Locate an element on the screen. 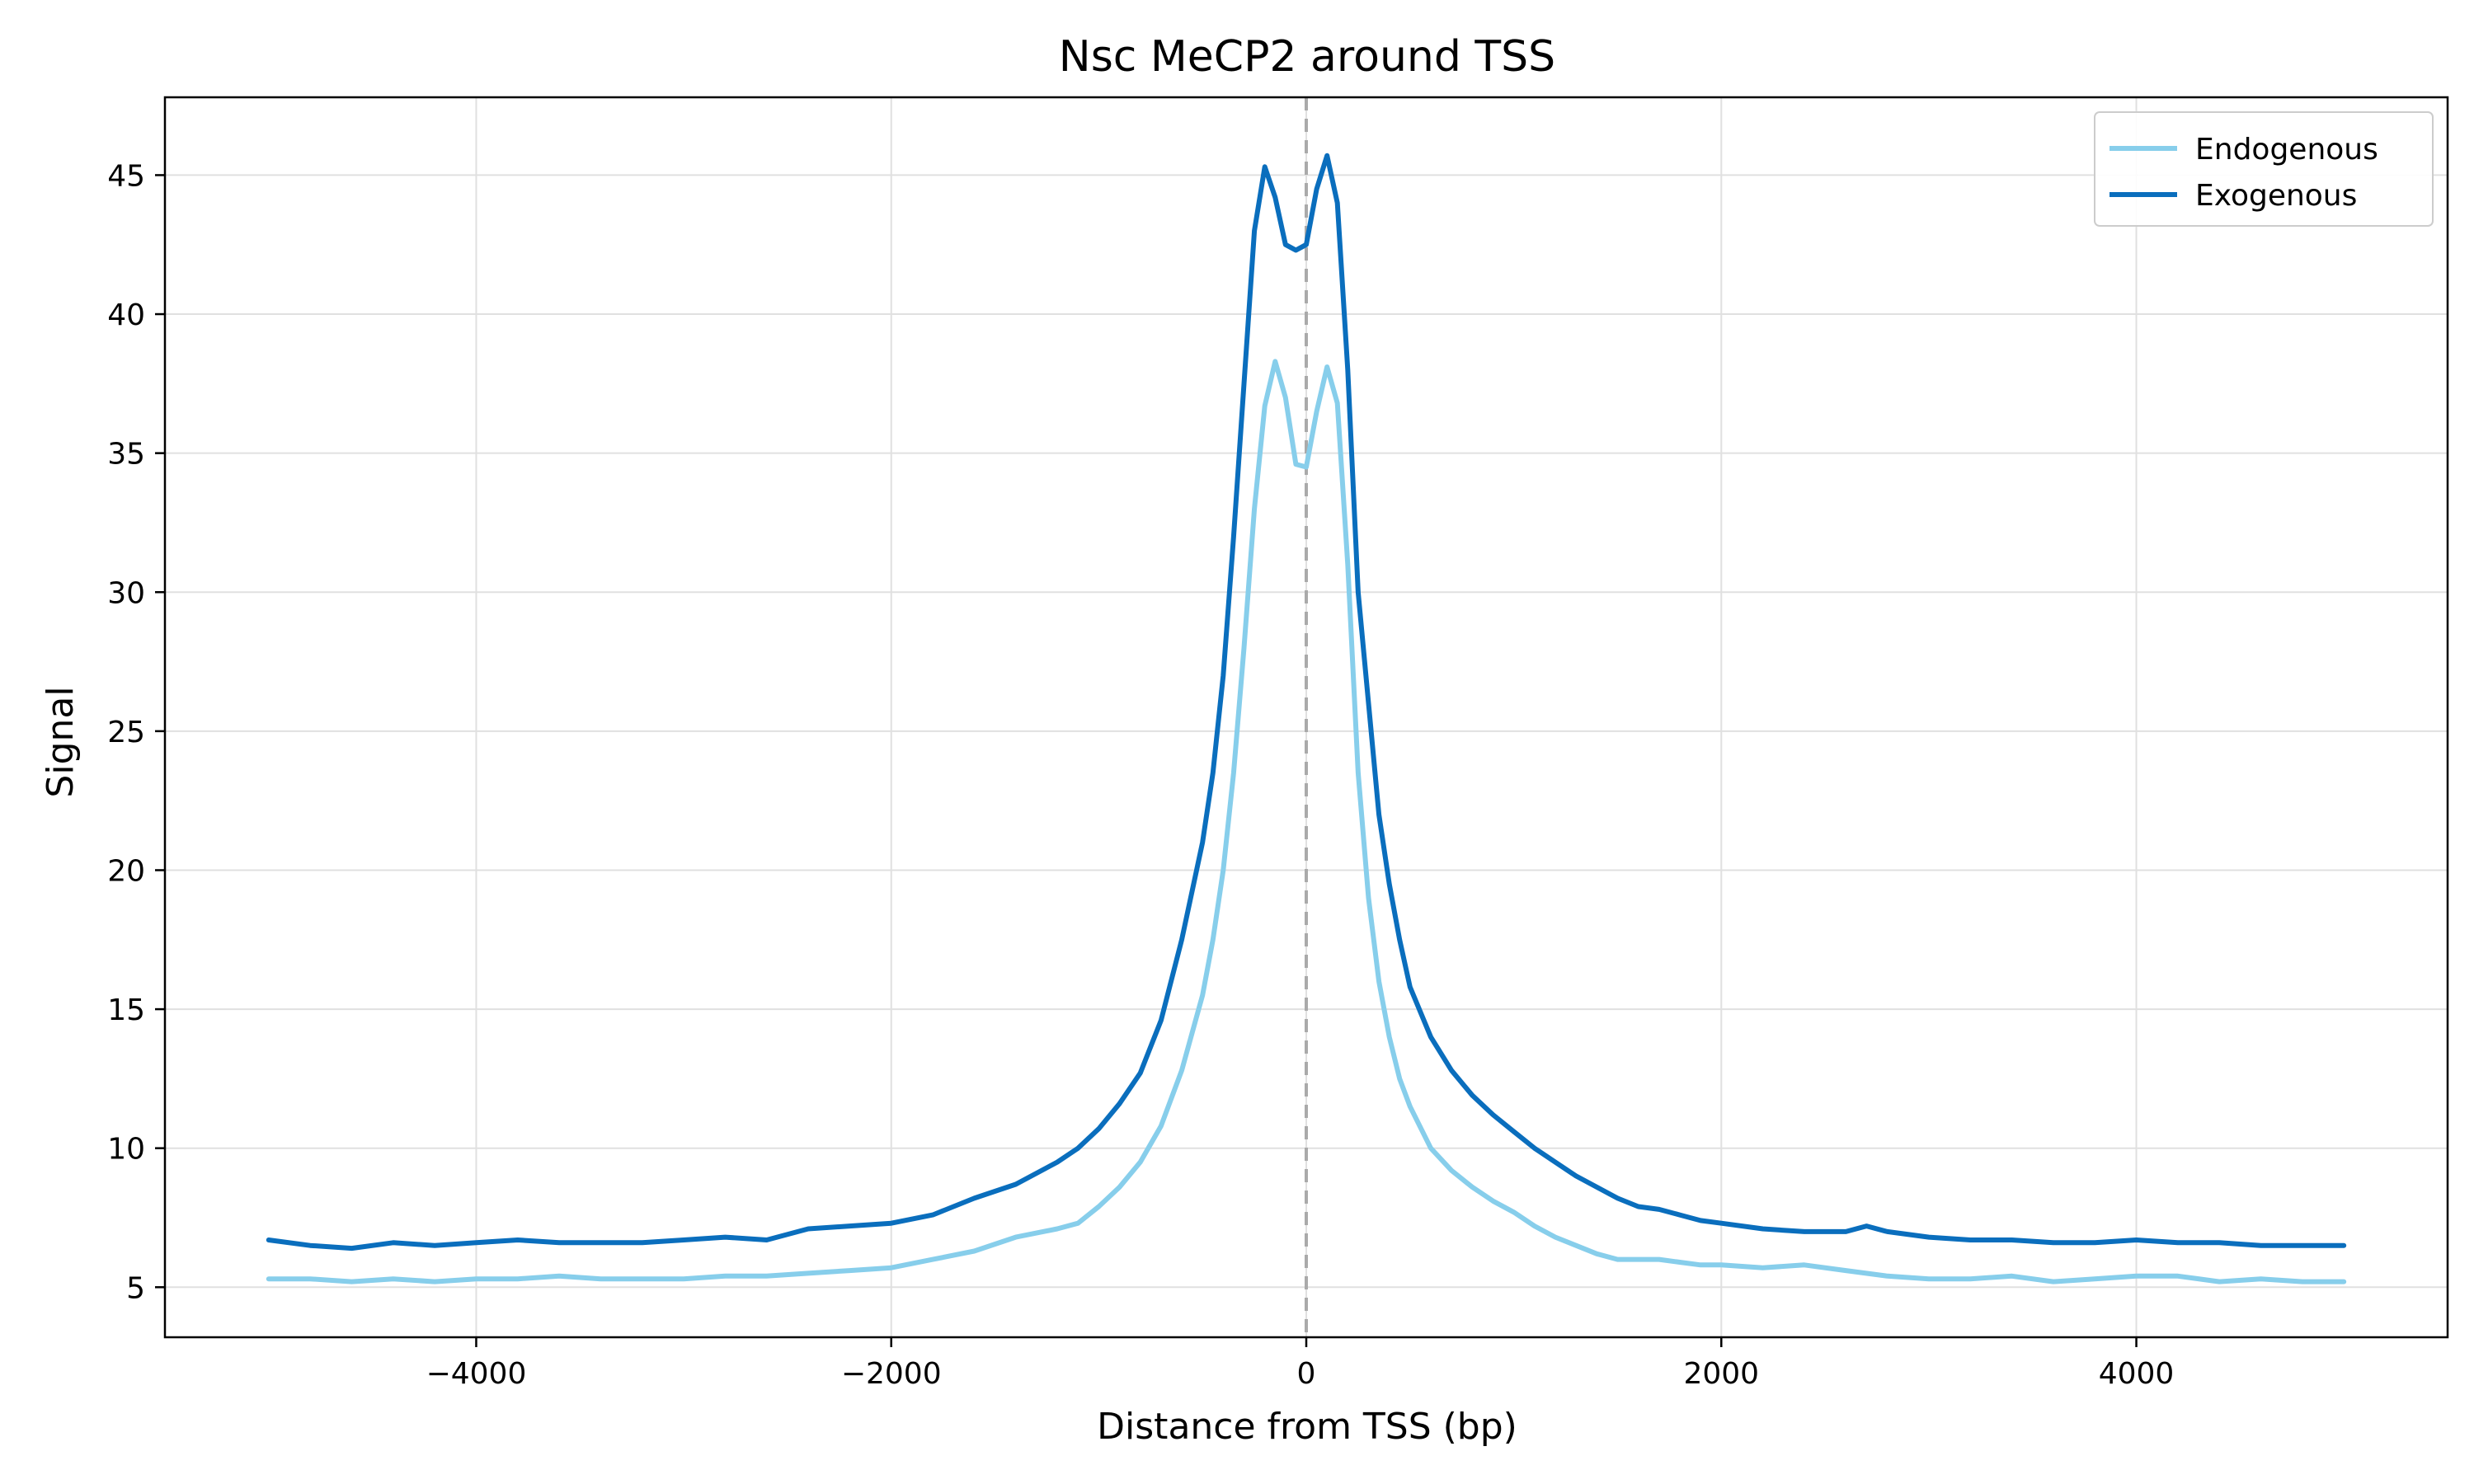 The width and height of the screenshot is (2474, 1484). x-tick-label: −4000 is located at coordinates (476, 1374).